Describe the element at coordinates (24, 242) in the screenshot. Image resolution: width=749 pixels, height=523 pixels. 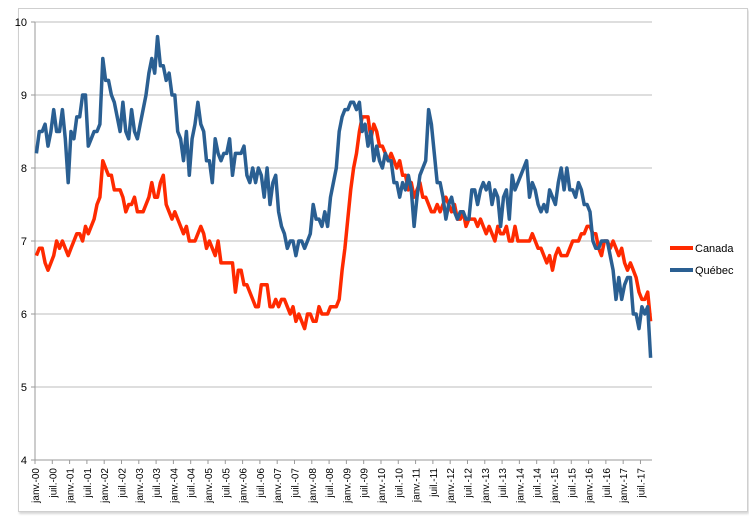
I see `y-tick-label: 7` at that location.